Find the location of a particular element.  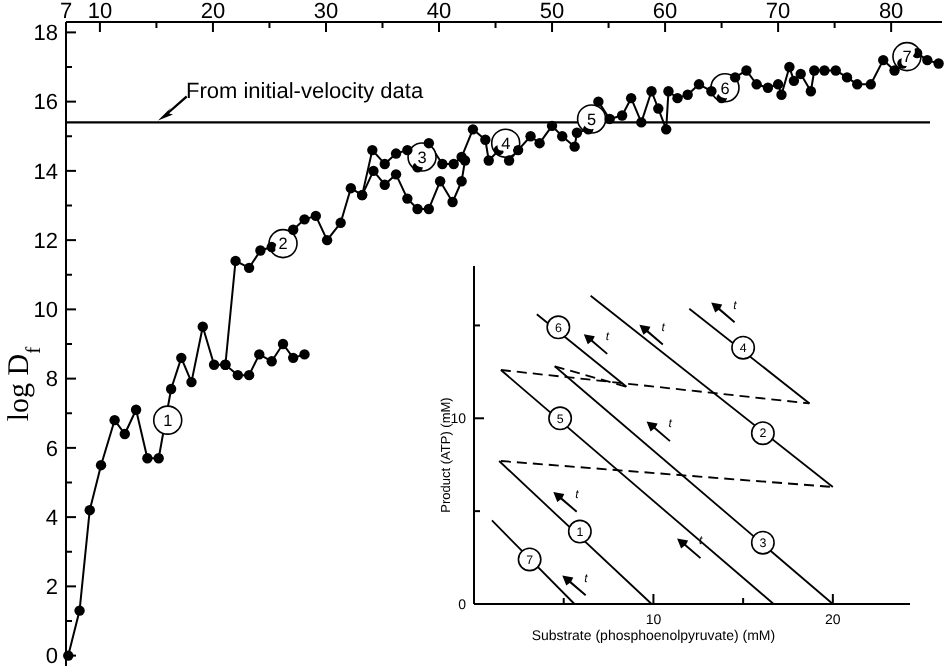

x-tick-label: 10 is located at coordinates (100, 12).